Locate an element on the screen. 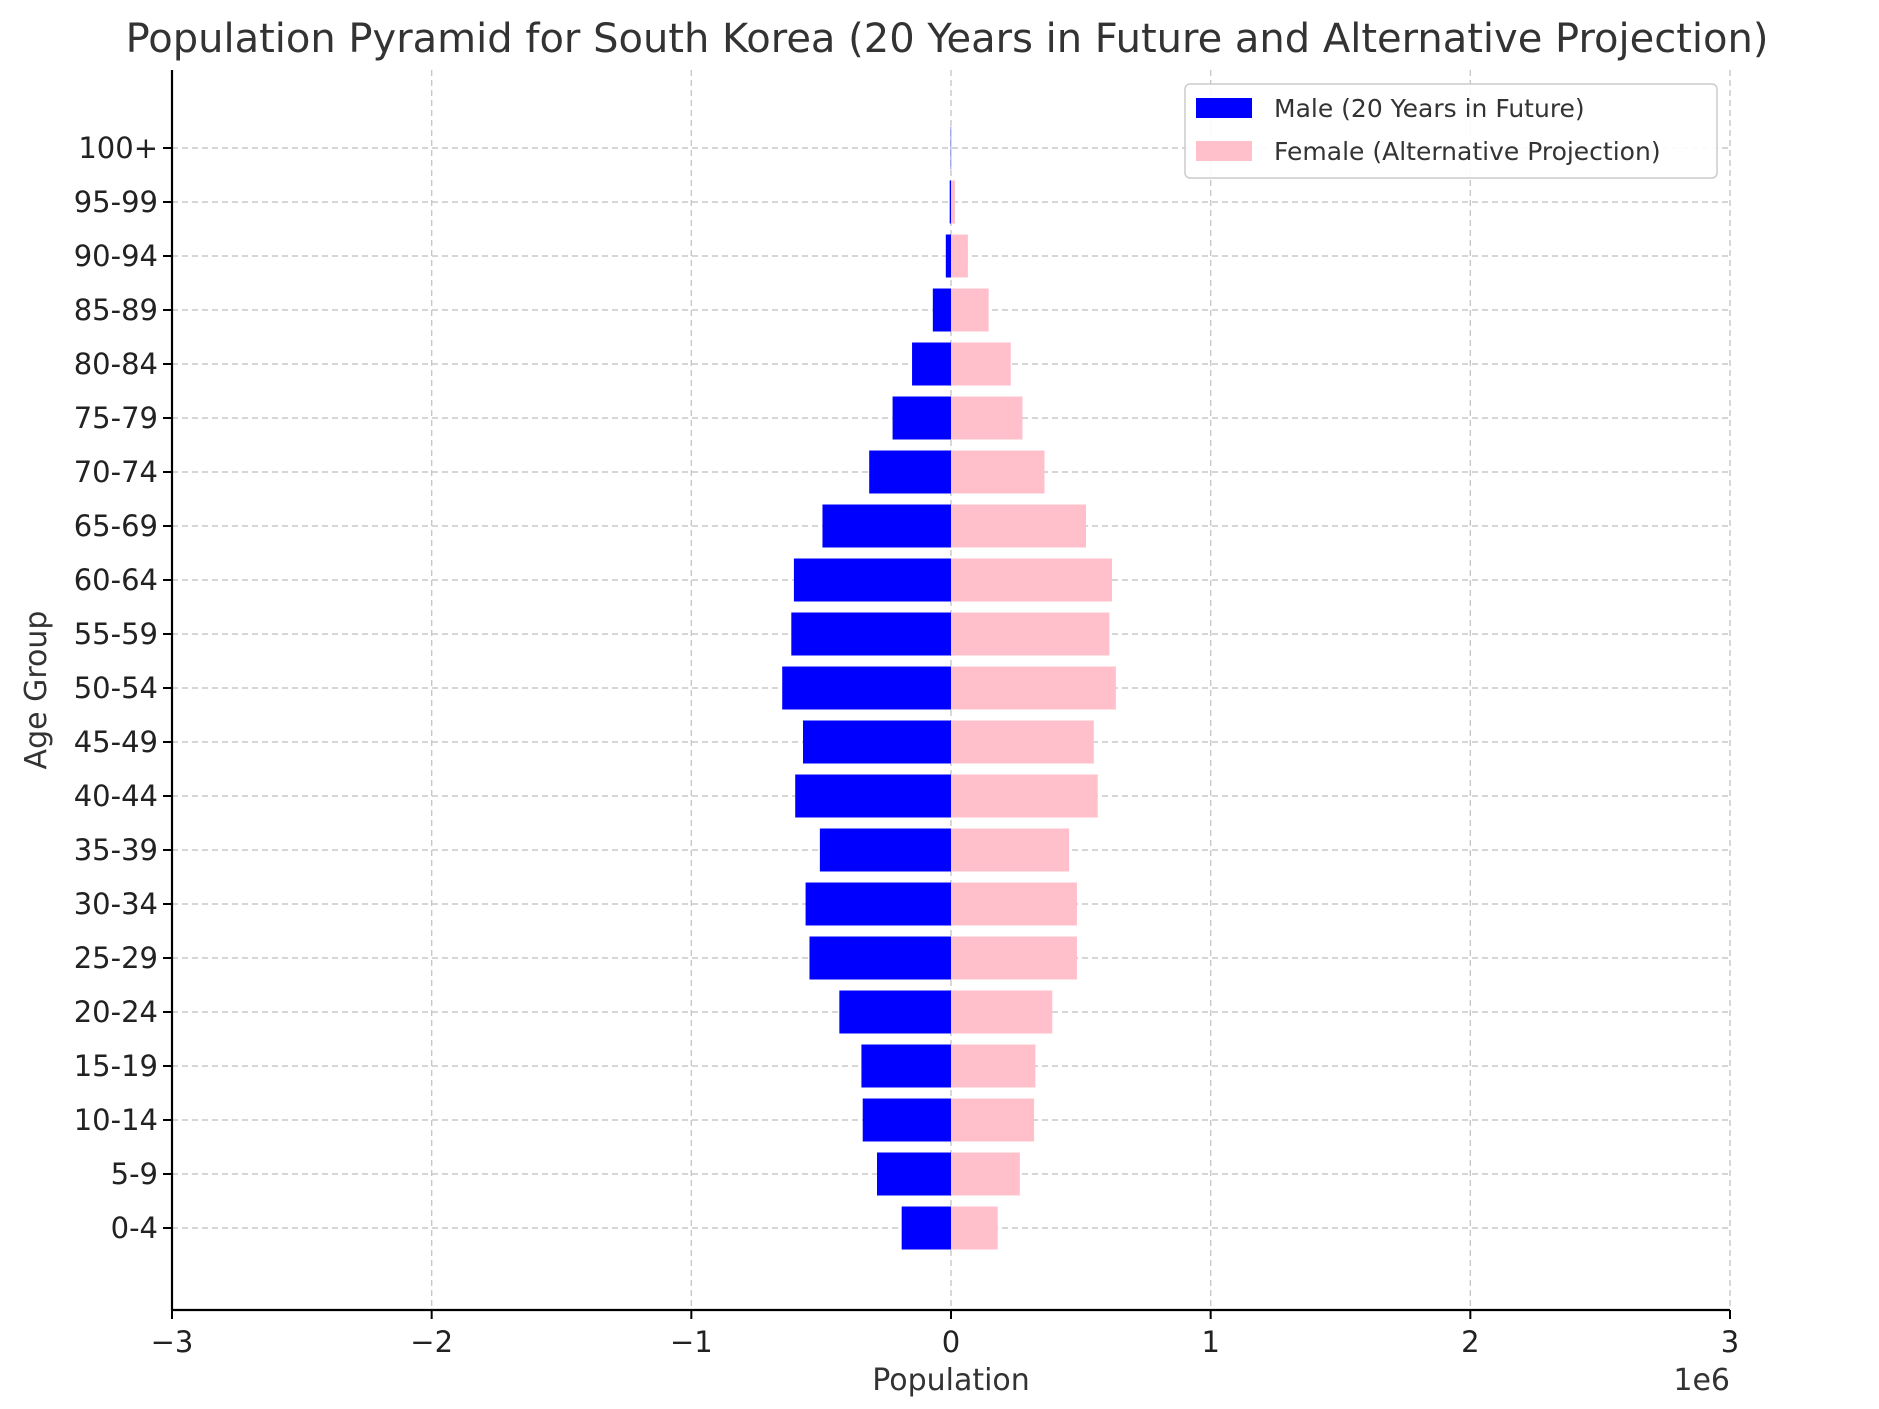 This screenshot has width=1879, height=1409. y-tick-label: 95-99 is located at coordinates (116, 202).